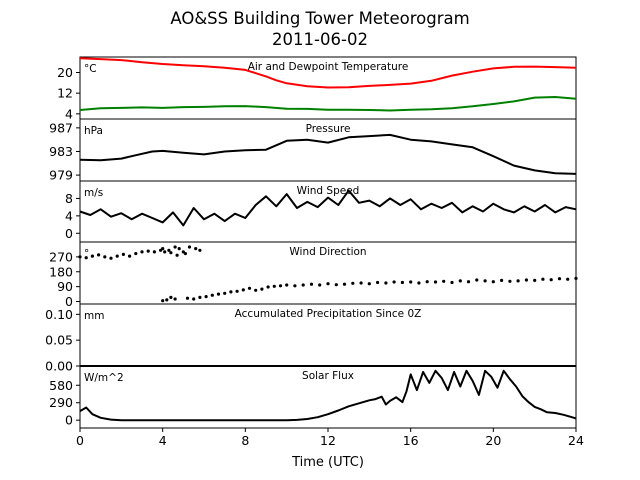 The width and height of the screenshot is (640, 480). What do you see at coordinates (576, 440) in the screenshot?
I see `x-tick-label: 24` at bounding box center [576, 440].